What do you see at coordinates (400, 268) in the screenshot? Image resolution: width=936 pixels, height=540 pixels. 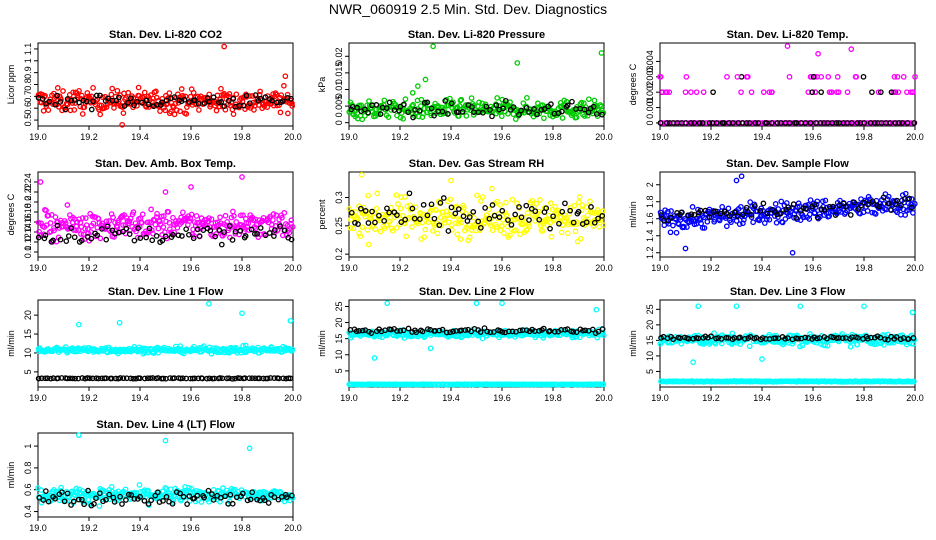 I see `x-tick-label: 19.2` at bounding box center [400, 268].